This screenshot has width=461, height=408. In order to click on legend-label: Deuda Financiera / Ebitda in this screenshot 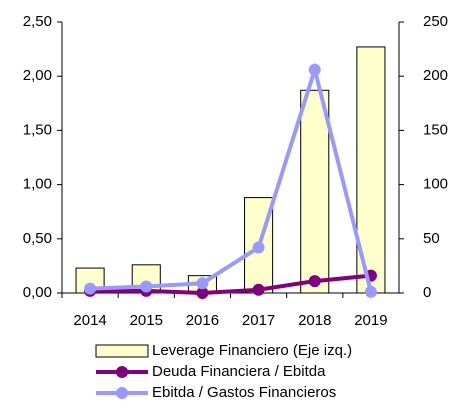, I will do `click(239, 371)`.